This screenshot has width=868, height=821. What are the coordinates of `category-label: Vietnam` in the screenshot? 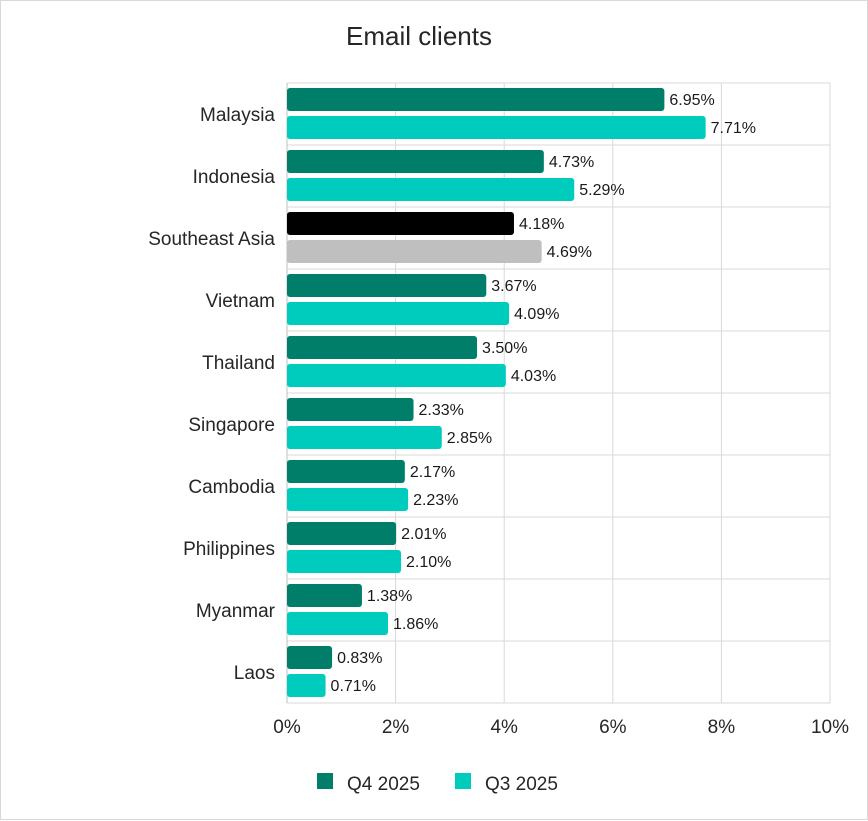 It's located at (240, 301).